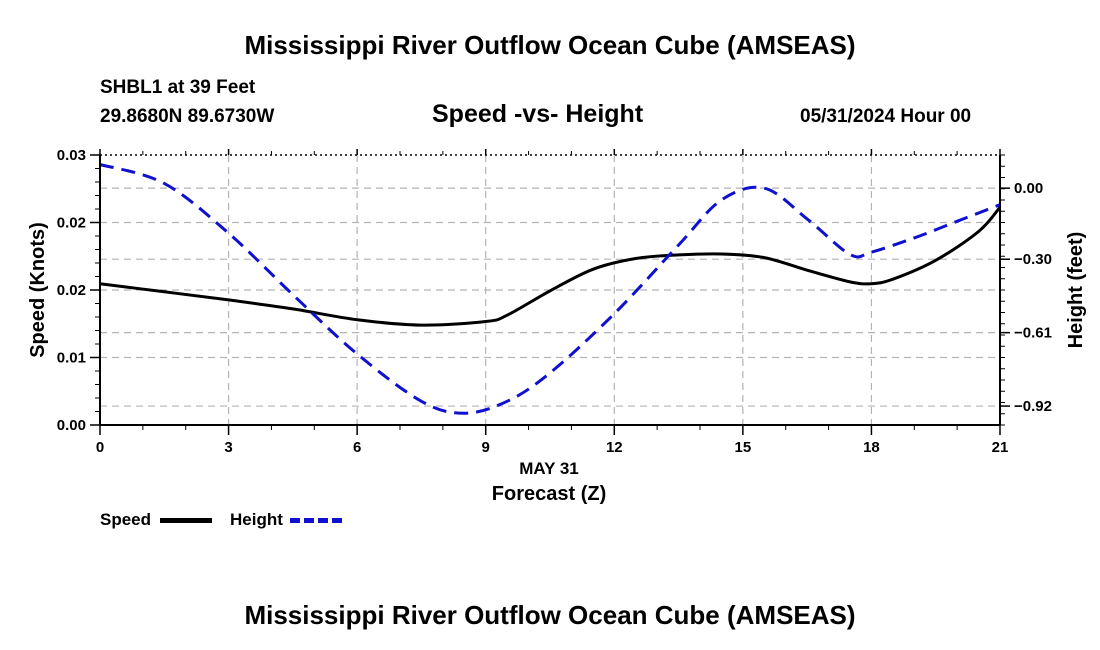 This screenshot has height=650, width=1100. What do you see at coordinates (1033, 259) in the screenshot?
I see `y2-tick-label: −0.30` at bounding box center [1033, 259].